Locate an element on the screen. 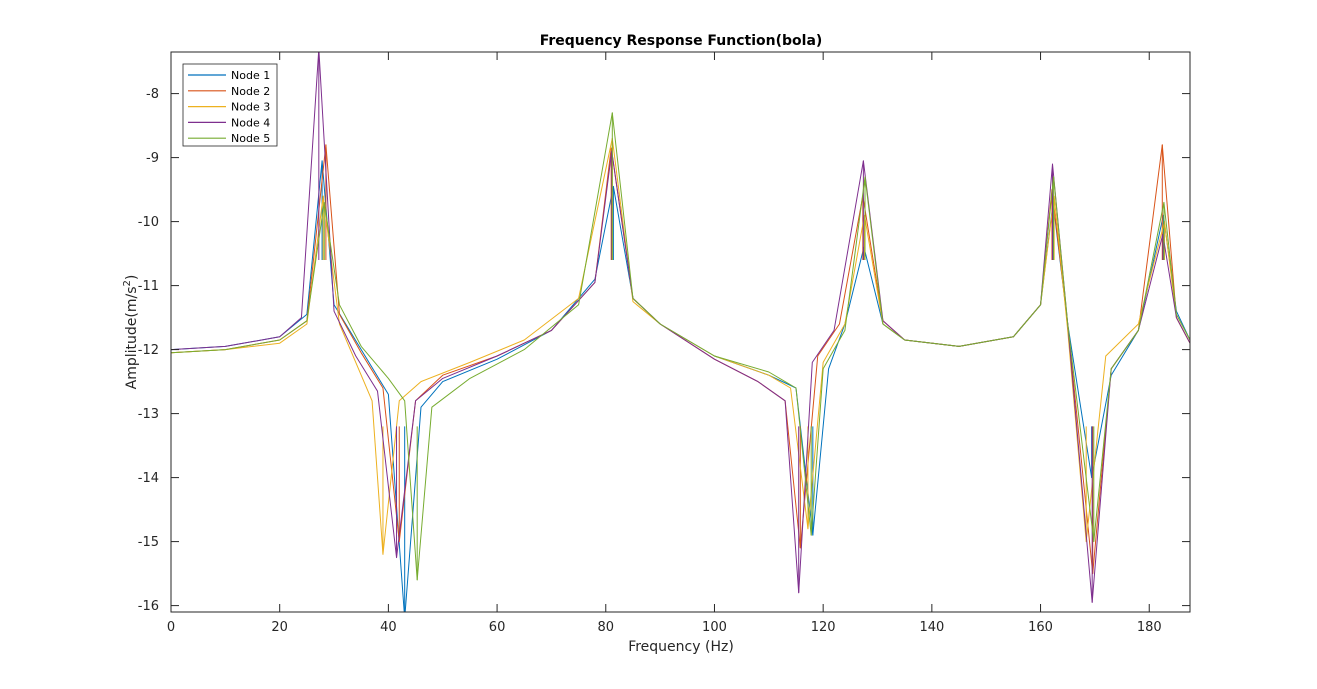 The height and width of the screenshot is (689, 1317). legend-label: Node 2 is located at coordinates (250, 91).